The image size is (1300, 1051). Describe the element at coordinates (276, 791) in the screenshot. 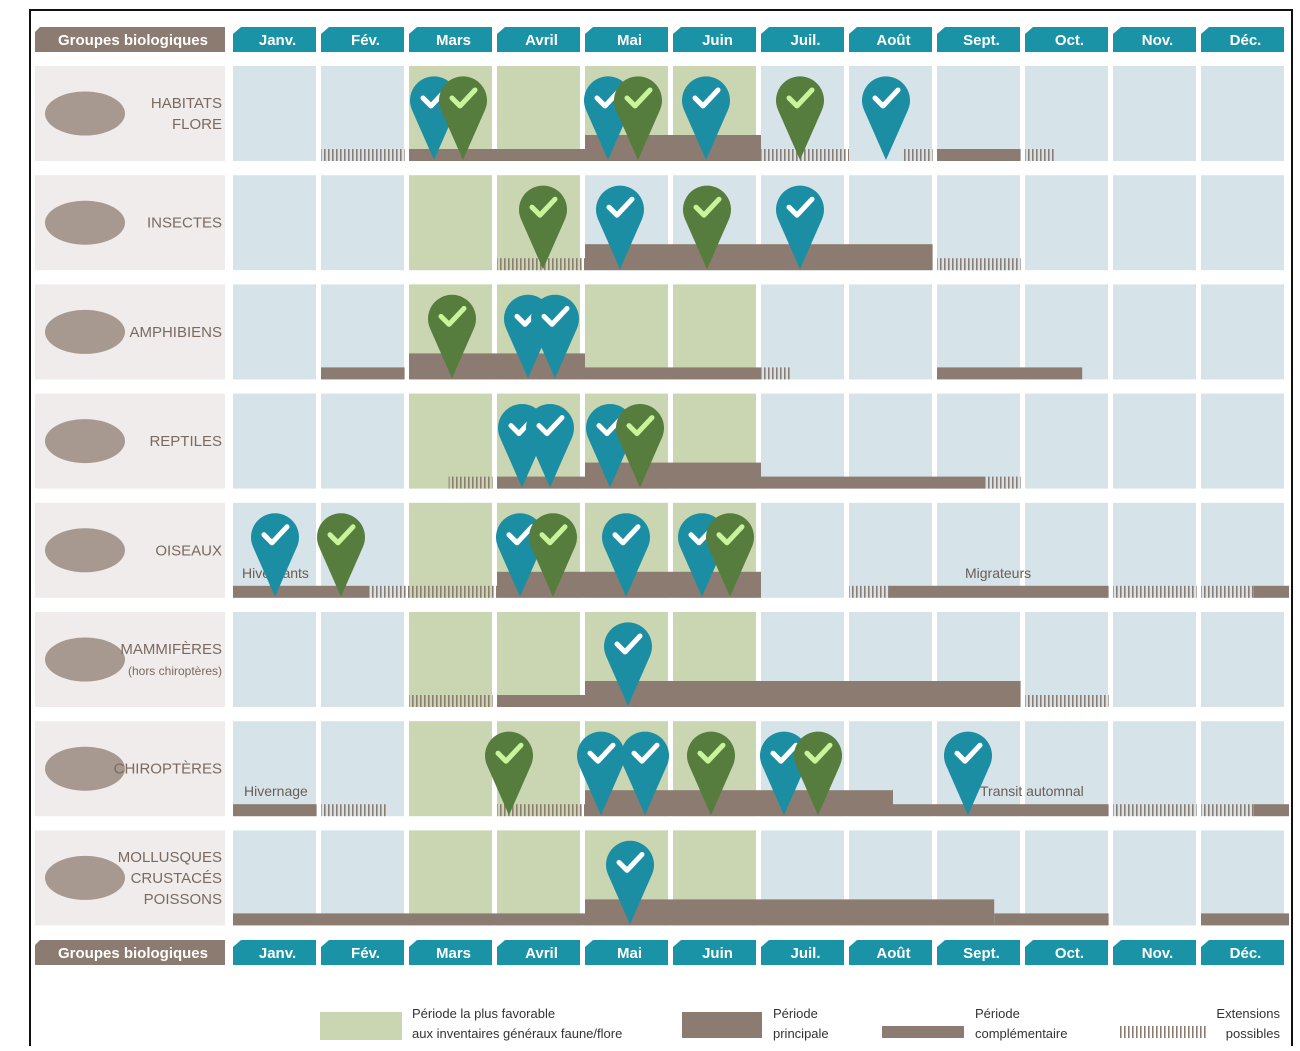

I see `period-annotation: Hivernage` at that location.